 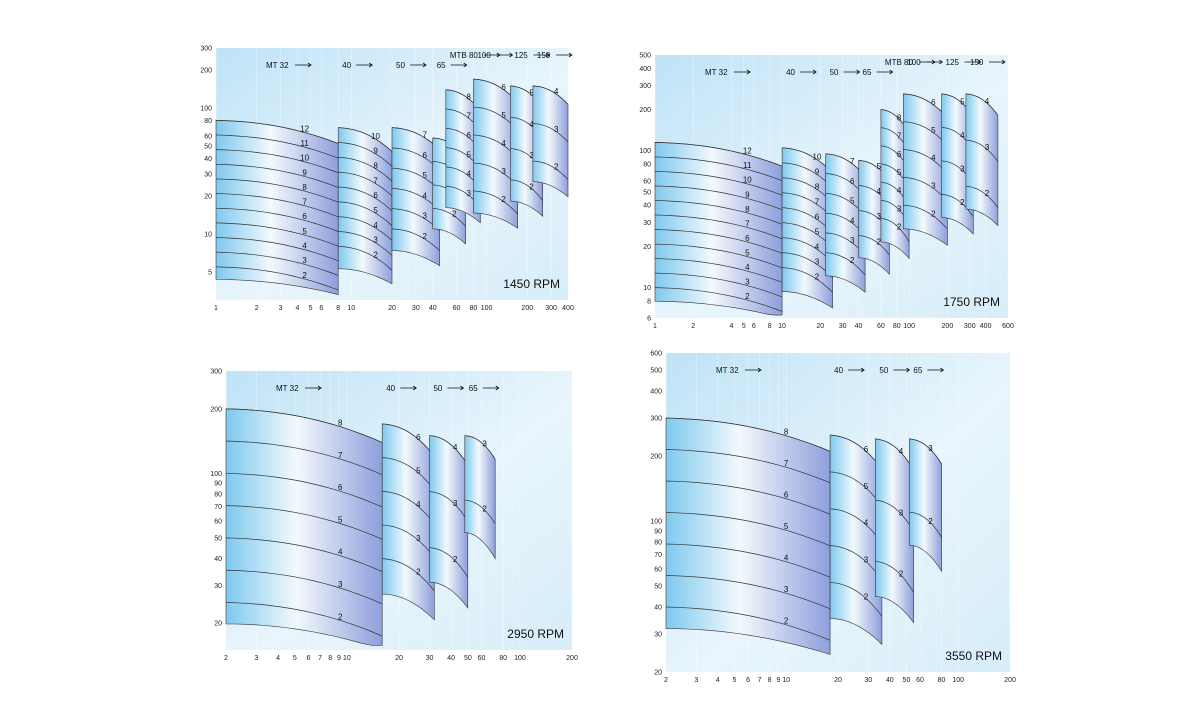 What do you see at coordinates (645, 56) in the screenshot?
I see `y-tick-label: 500` at bounding box center [645, 56].